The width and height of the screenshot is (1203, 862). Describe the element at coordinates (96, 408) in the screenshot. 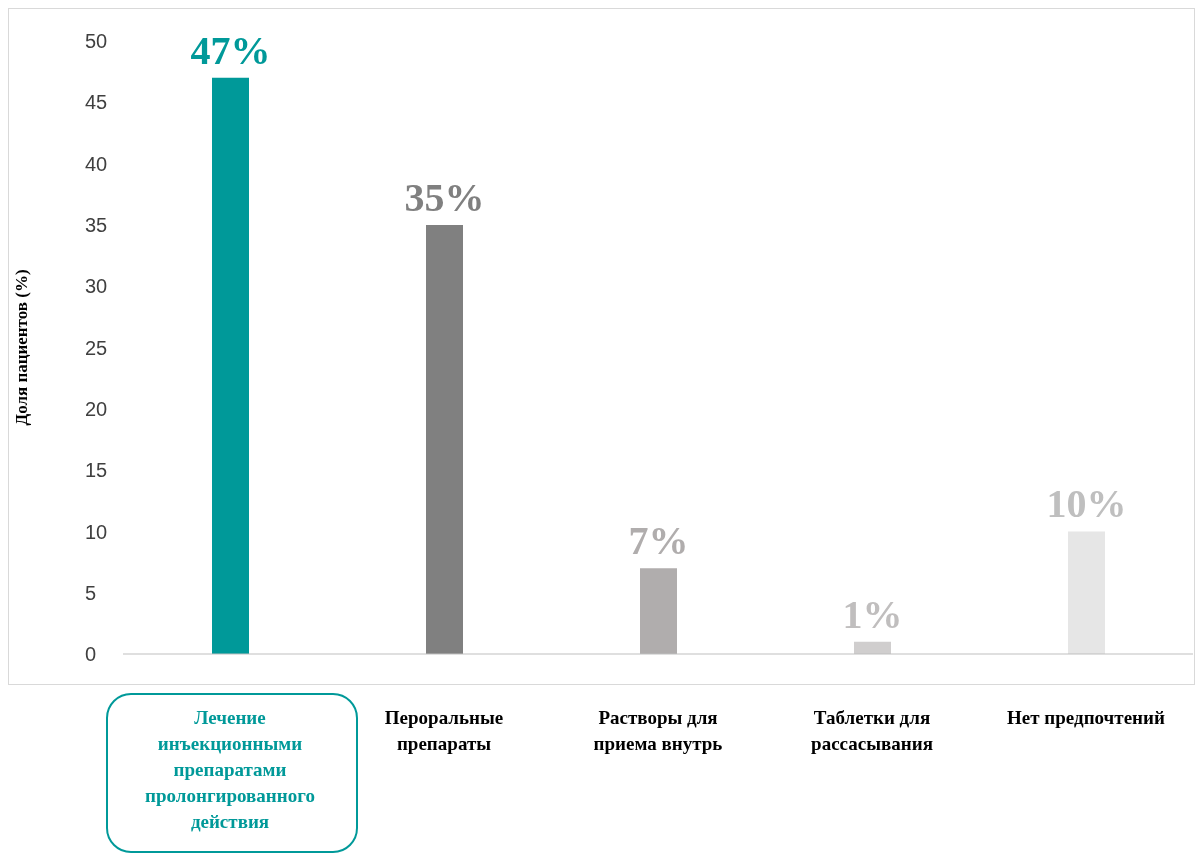

I see `y-tick-label: 20` at that location.